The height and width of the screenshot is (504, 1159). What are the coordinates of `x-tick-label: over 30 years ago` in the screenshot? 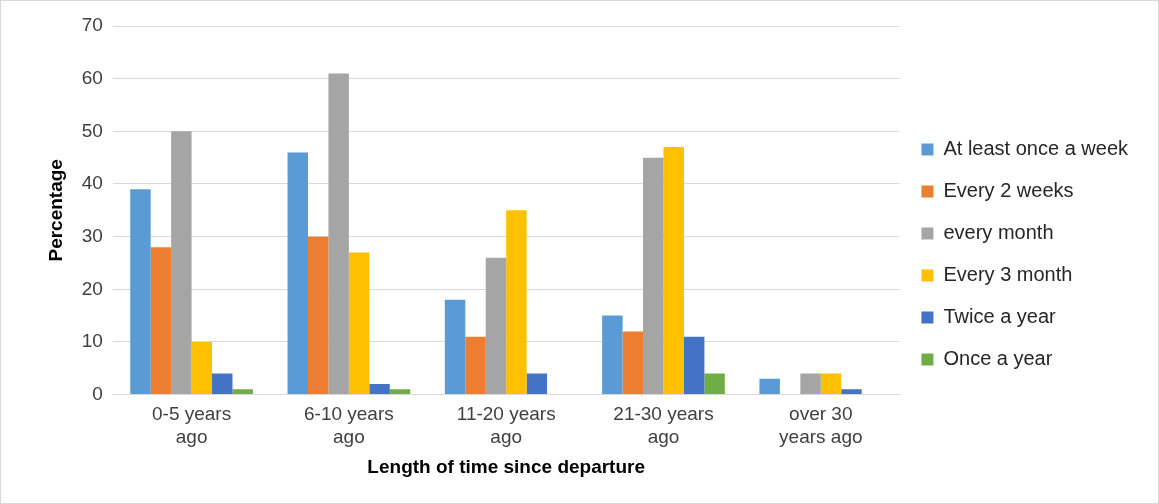 It's located at (821, 425).